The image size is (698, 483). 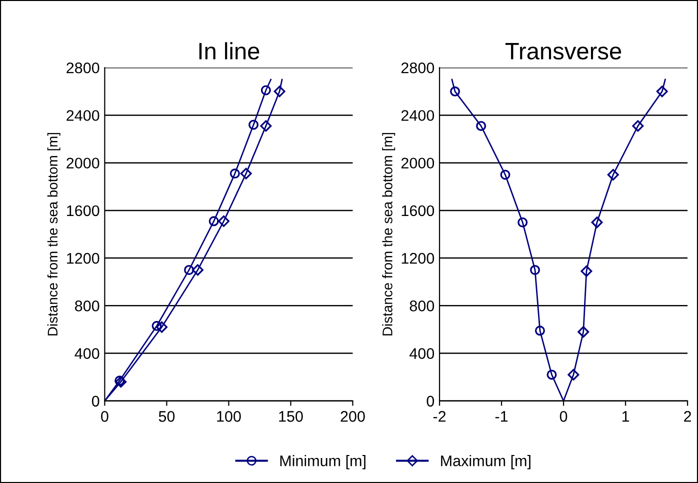 I want to click on x-tick-label: -1, so click(x=501, y=416).